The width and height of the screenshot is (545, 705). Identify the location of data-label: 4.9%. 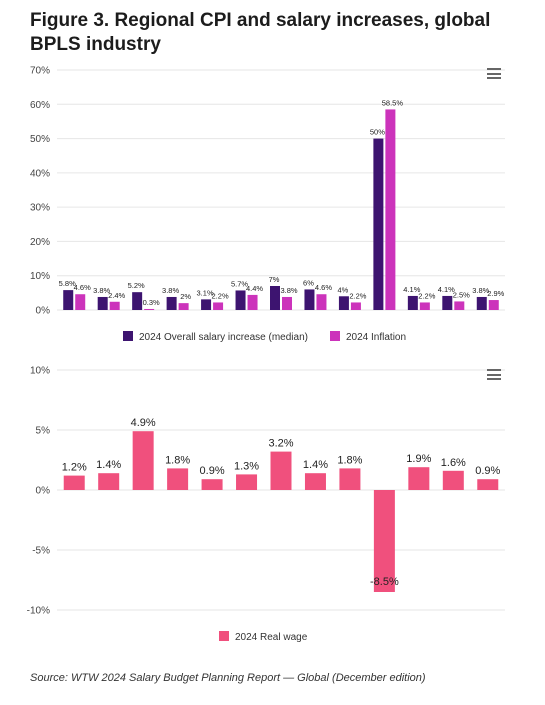
(143, 423).